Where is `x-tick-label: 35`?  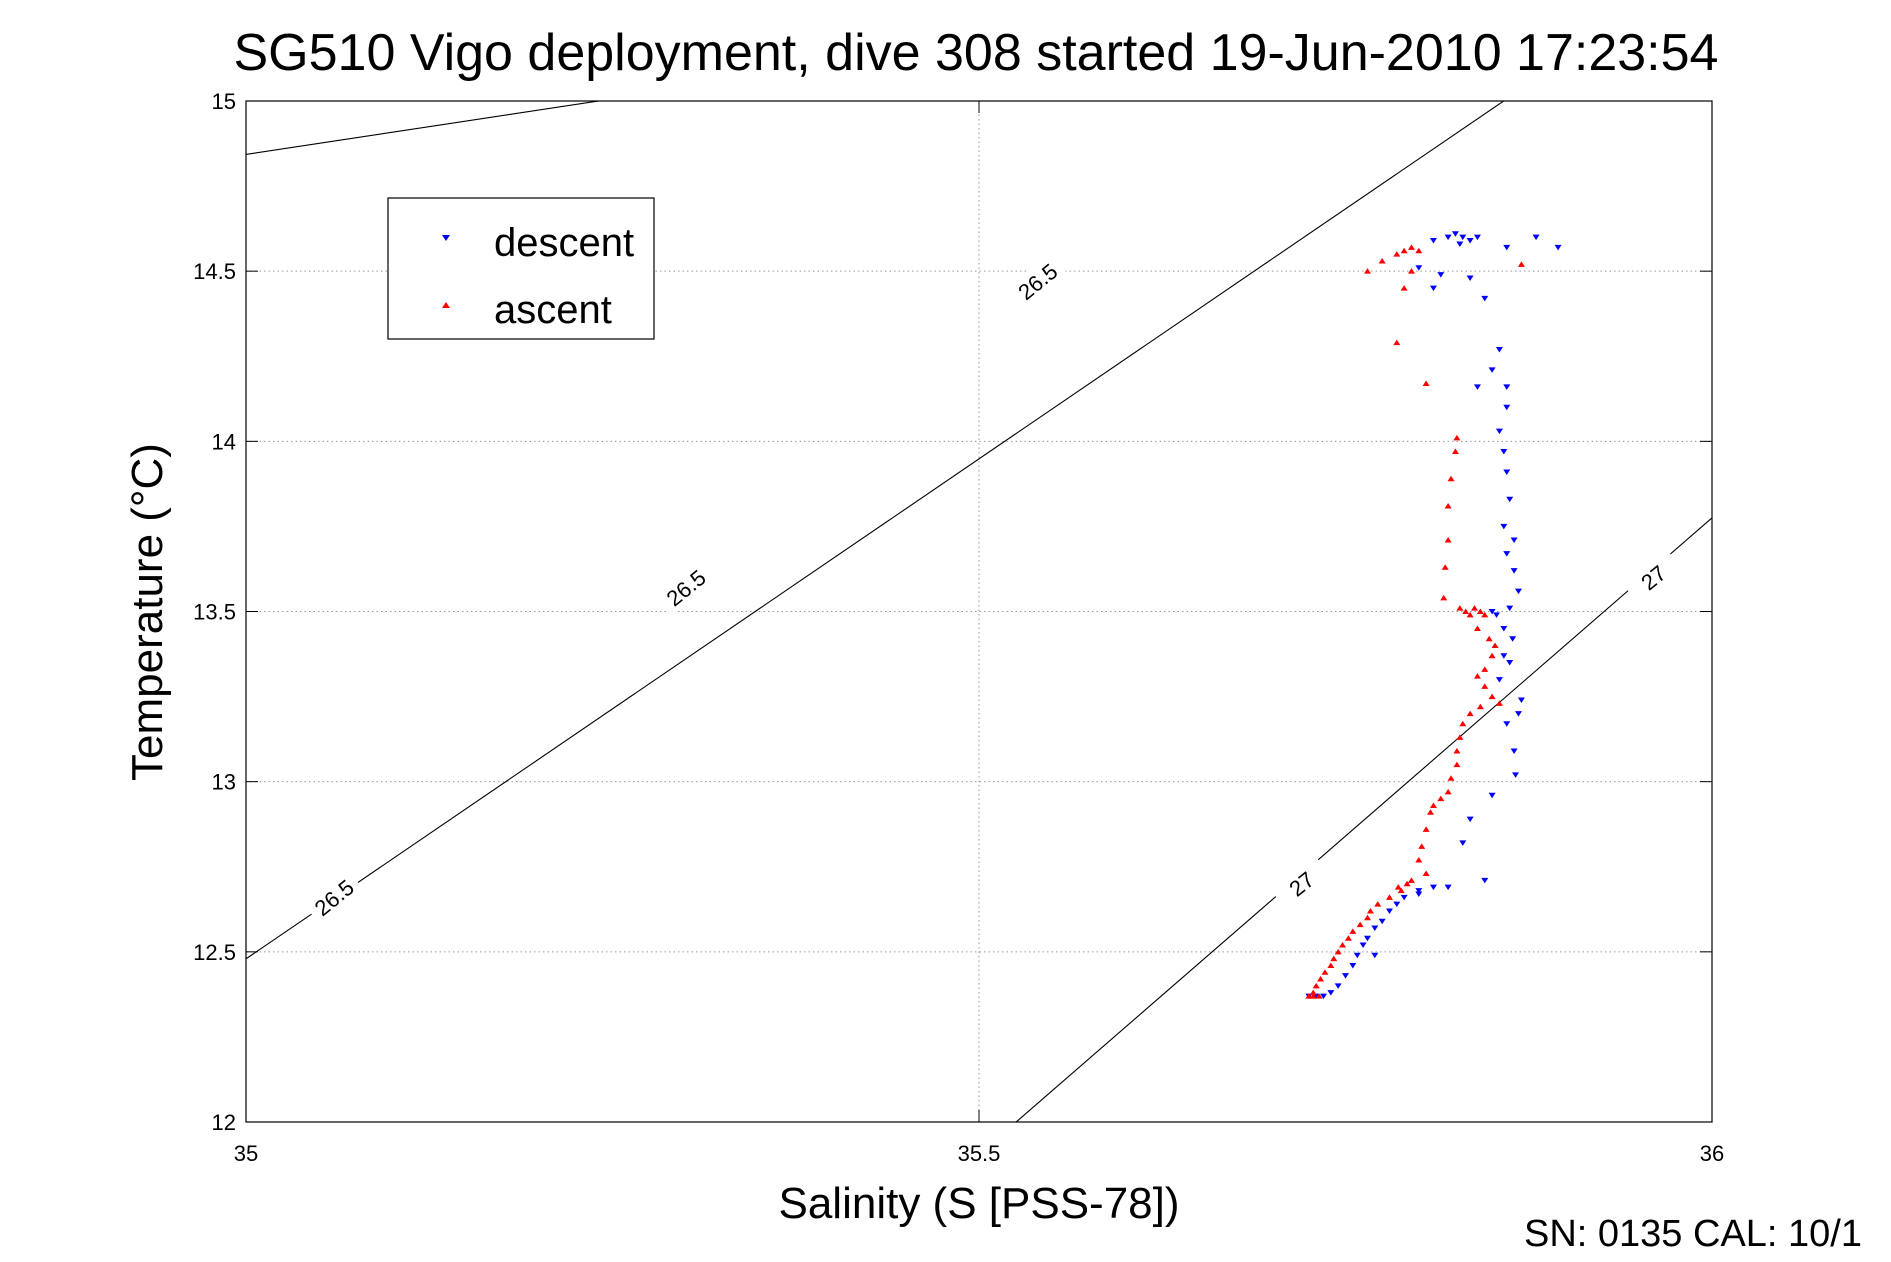
x-tick-label: 35 is located at coordinates (246, 1153).